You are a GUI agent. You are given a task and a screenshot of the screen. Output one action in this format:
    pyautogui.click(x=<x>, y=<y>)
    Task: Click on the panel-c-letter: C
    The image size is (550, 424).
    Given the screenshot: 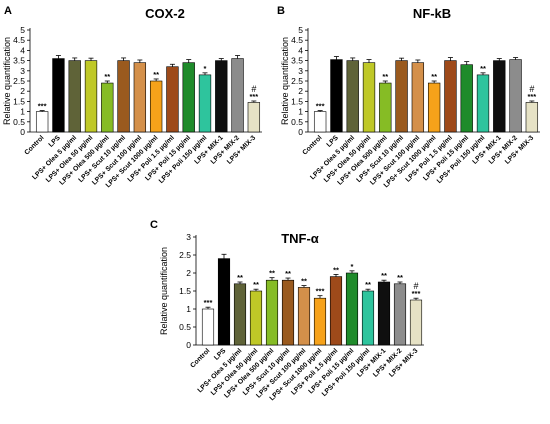 What is the action you would take?
    pyautogui.click(x=154, y=225)
    